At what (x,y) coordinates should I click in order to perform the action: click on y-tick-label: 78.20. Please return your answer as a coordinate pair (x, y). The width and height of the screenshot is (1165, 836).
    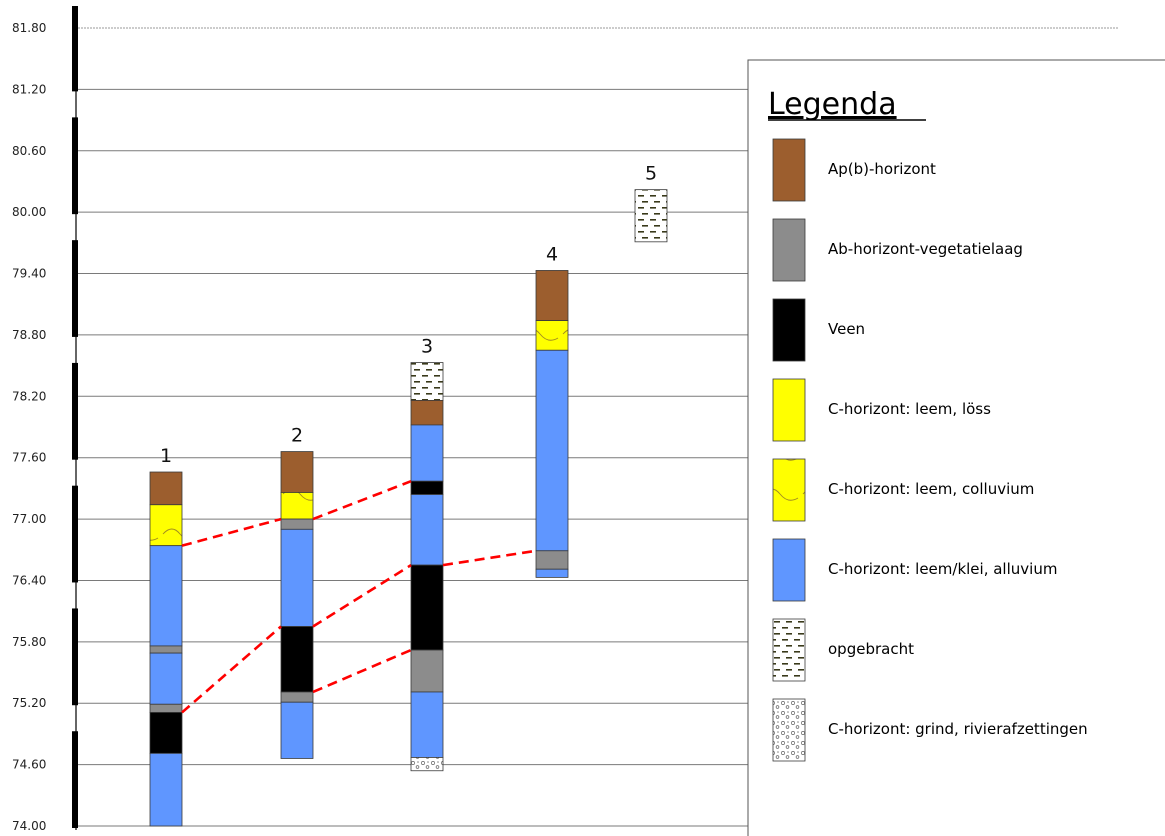
    Looking at the image, I should click on (29, 396).